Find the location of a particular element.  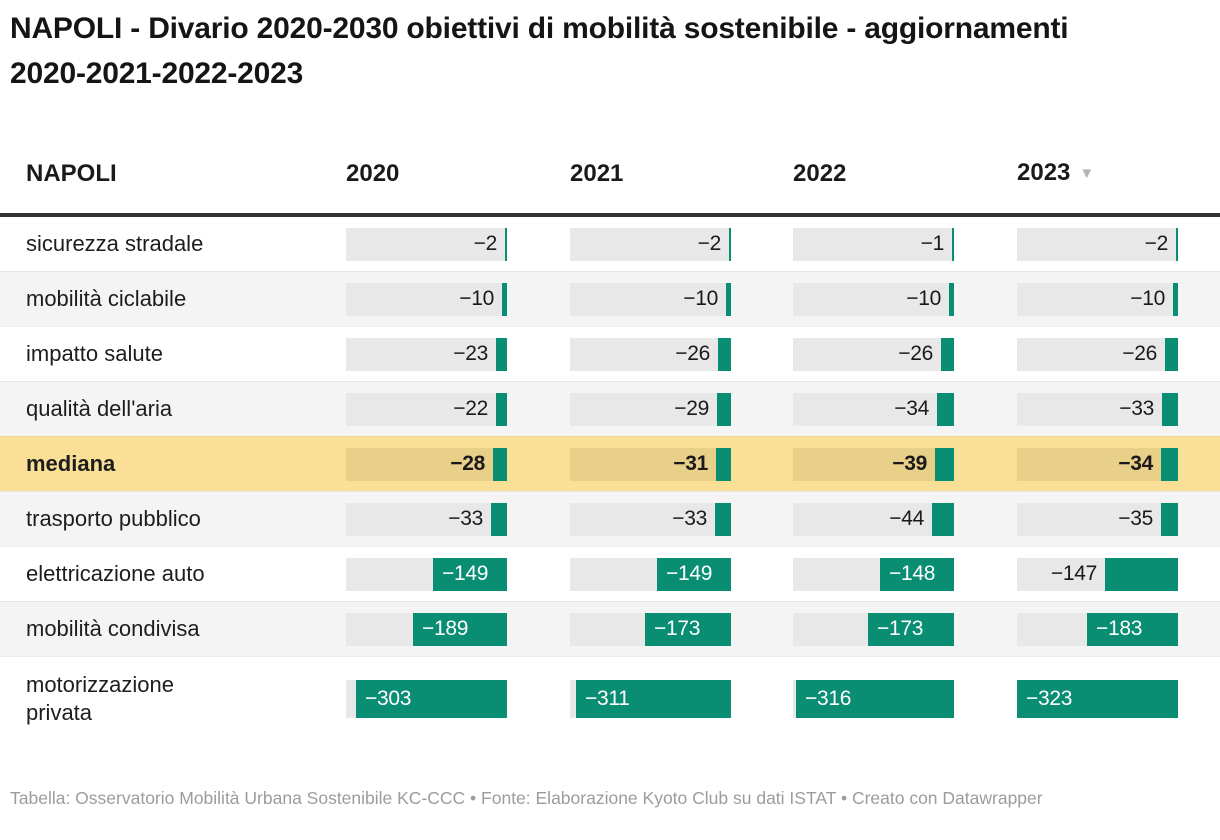

value-bar: −183 is located at coordinates (1132, 629).